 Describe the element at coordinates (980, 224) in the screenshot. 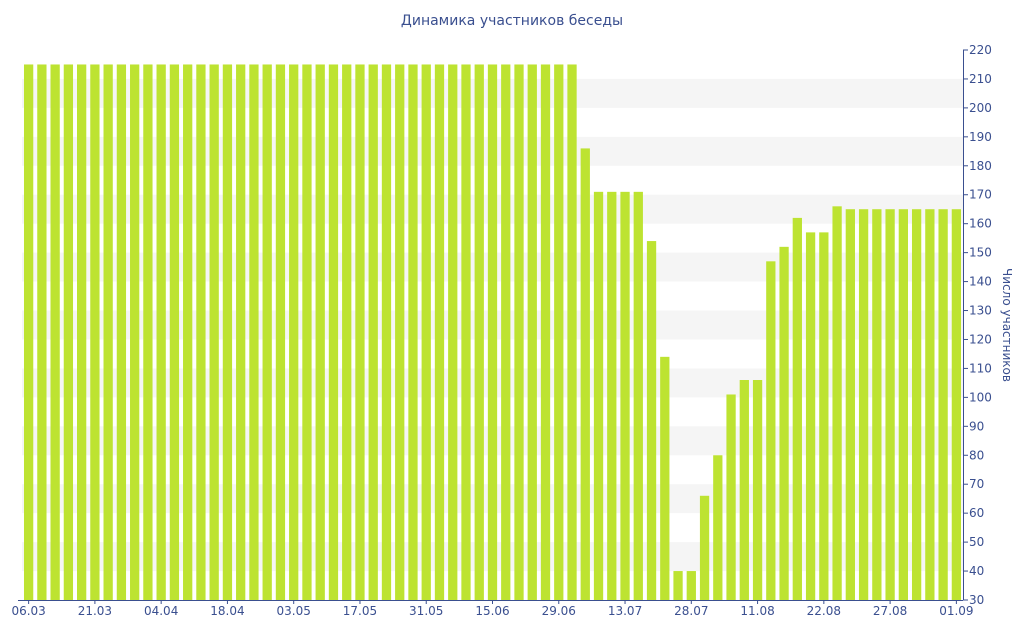

I see `y-tick-label: 160` at that location.